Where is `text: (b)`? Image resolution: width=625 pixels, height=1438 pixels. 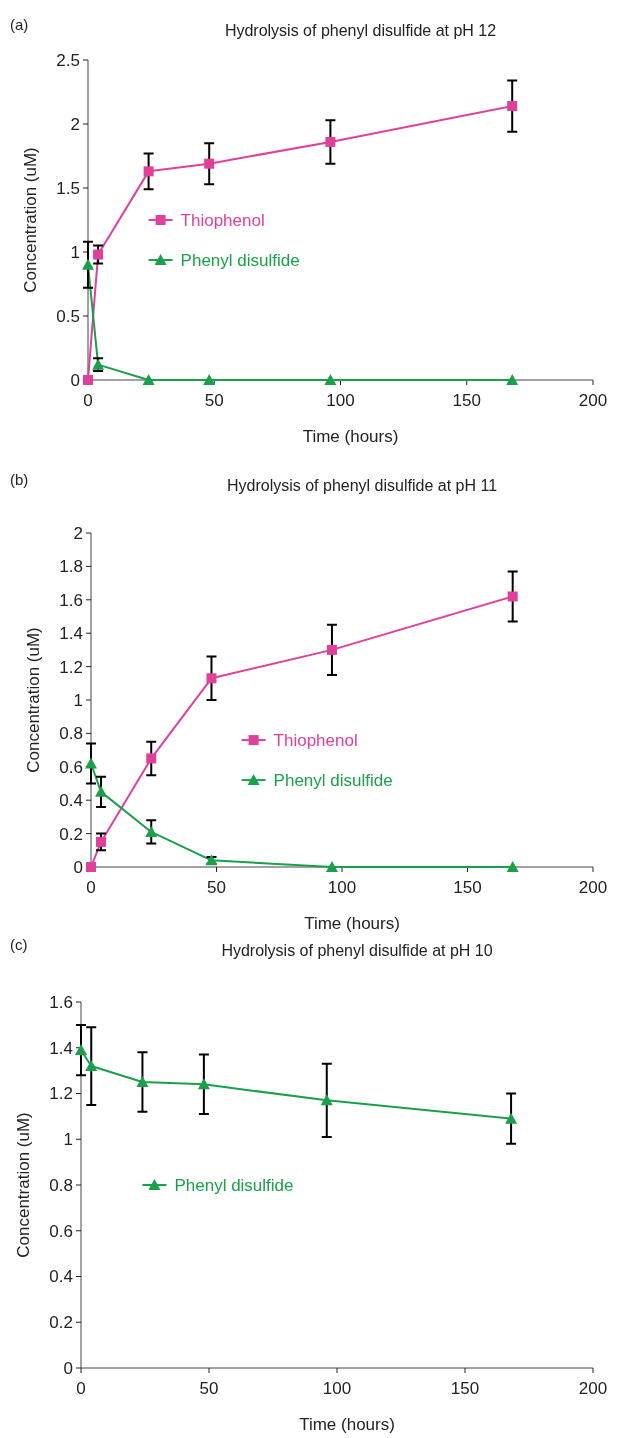
text: (b) is located at coordinates (19, 479).